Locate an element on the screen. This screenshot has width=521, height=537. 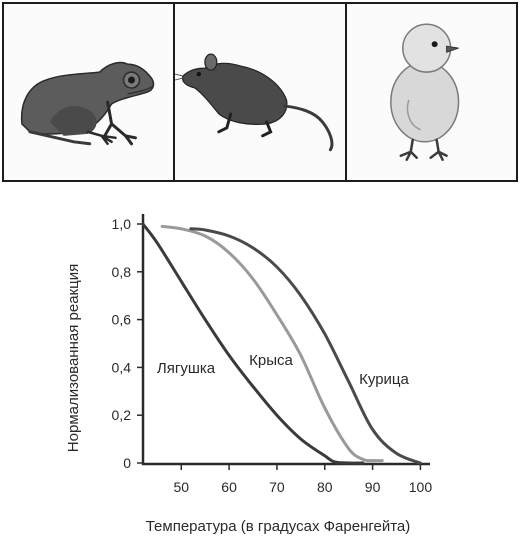
y-tick-label: 0,8 is located at coordinates (122, 272).